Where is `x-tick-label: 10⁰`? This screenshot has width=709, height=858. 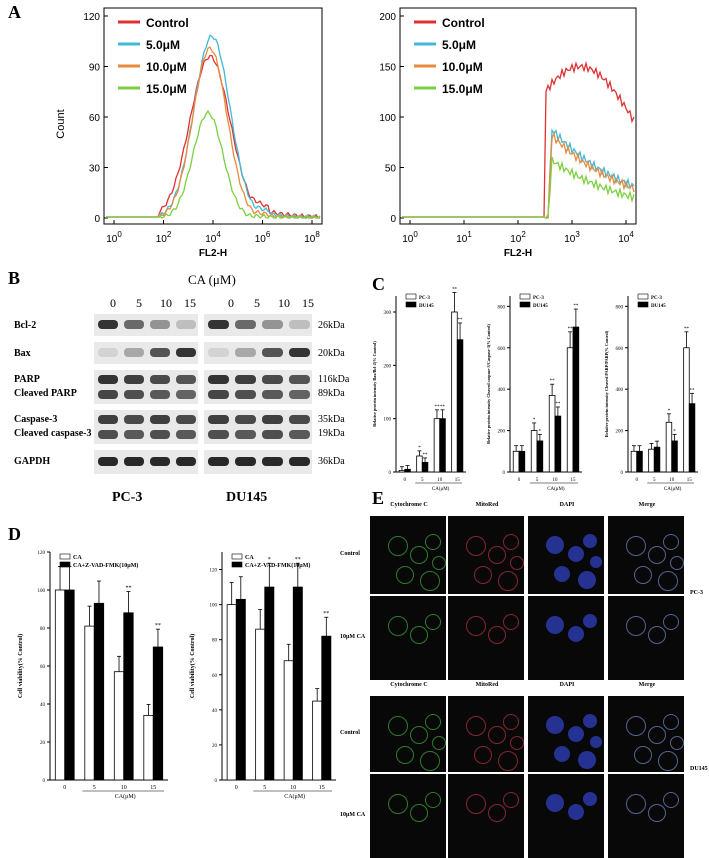 x-tick-label: 10⁰ is located at coordinates (410, 237).